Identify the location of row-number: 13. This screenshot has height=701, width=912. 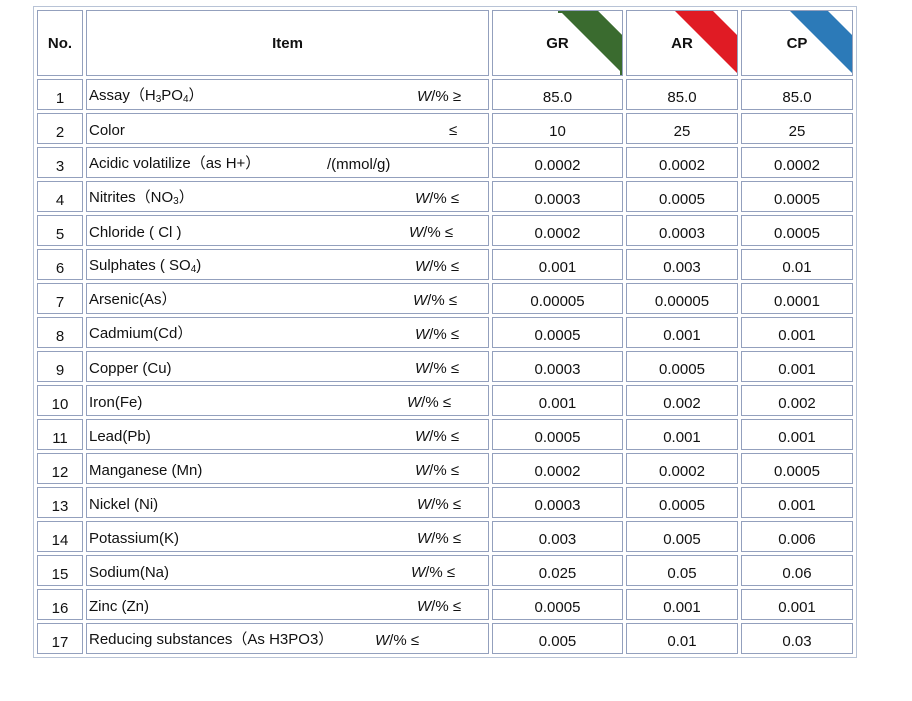
(60, 502).